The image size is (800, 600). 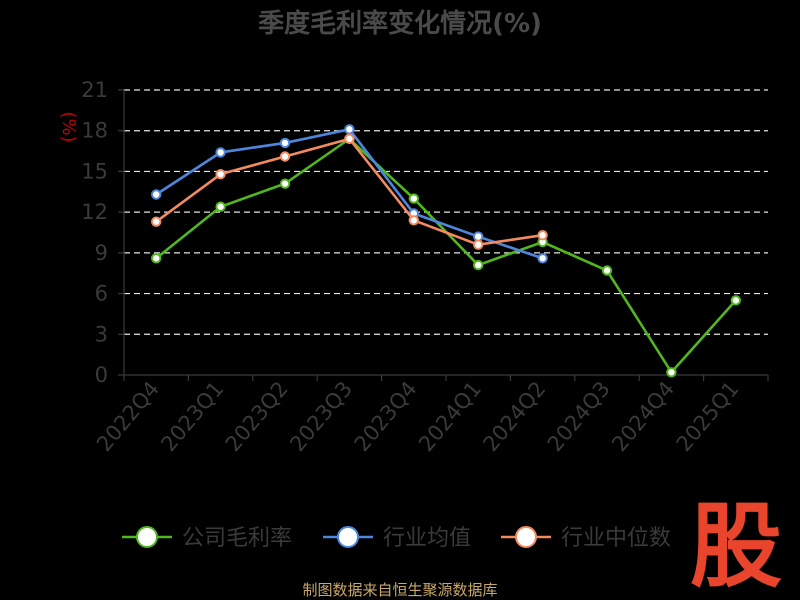 What do you see at coordinates (237, 538) in the screenshot?
I see `legend-label: 公司毛利率` at bounding box center [237, 538].